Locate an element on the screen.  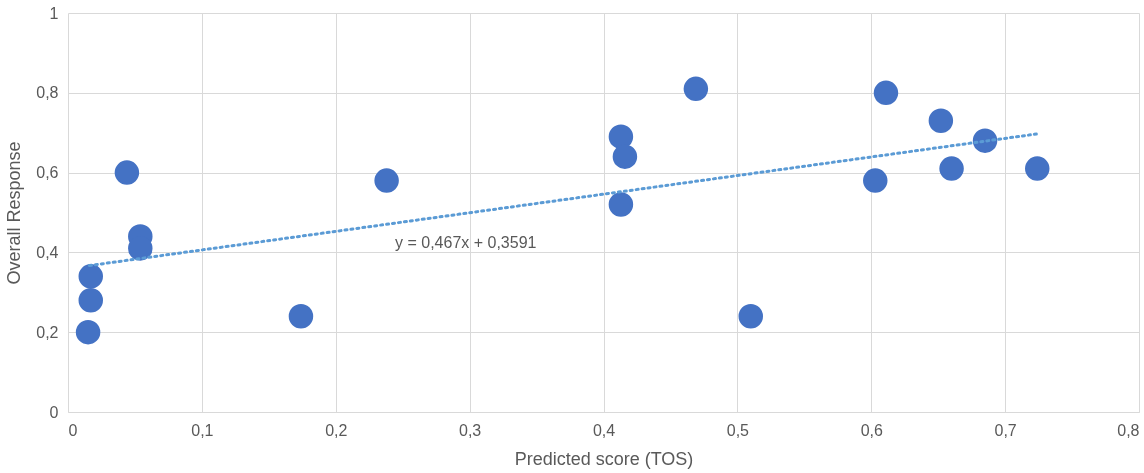
x-tick-label: 0,3 is located at coordinates (470, 430).